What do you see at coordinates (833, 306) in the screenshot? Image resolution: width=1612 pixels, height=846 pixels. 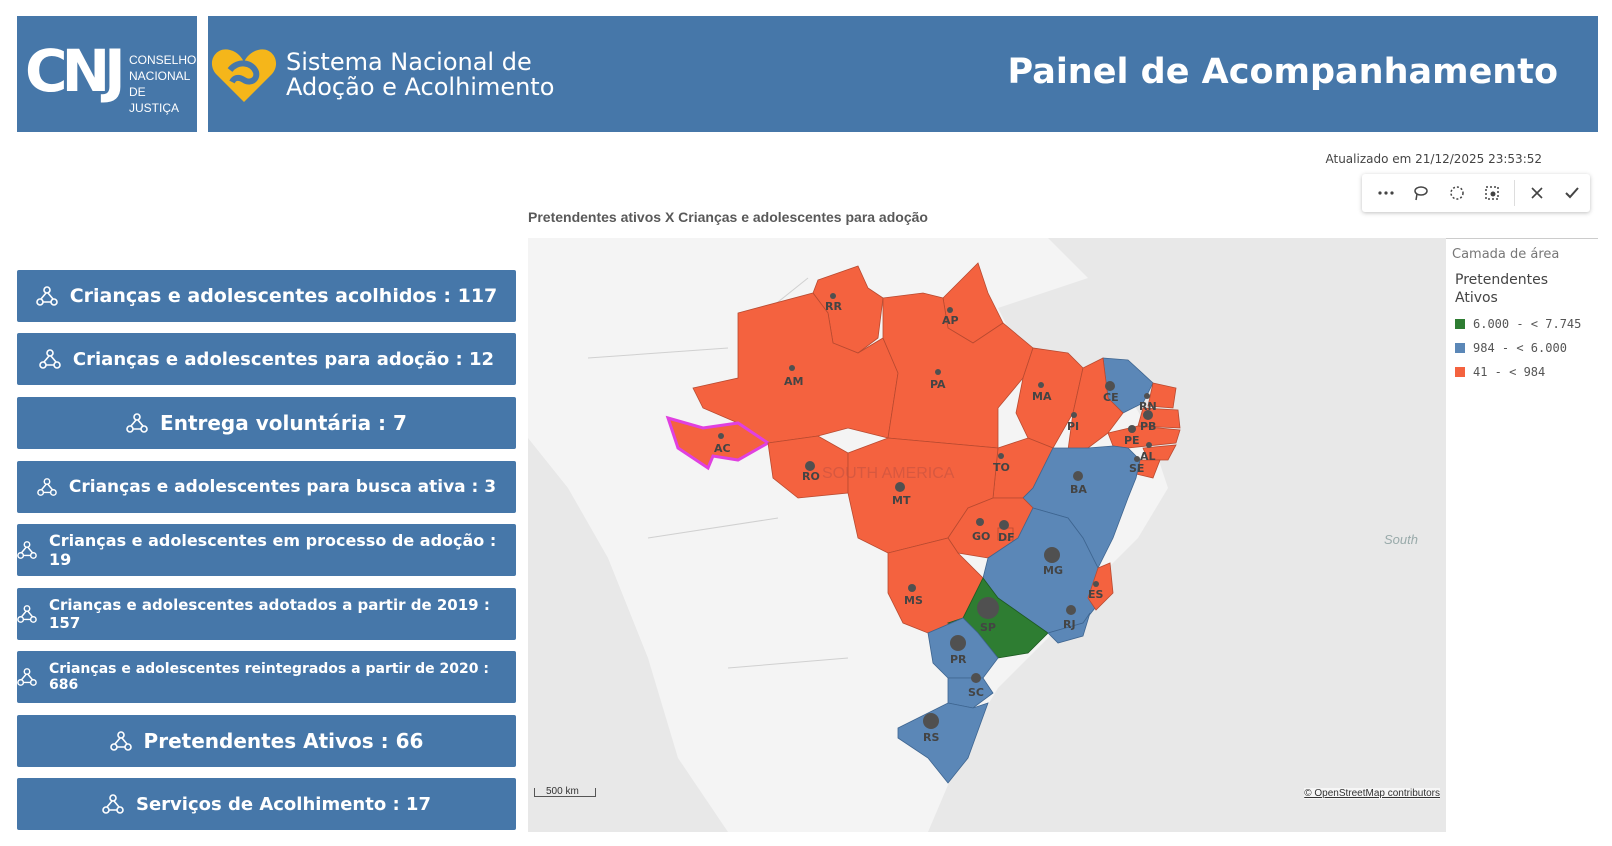 I see `label-RR: RR` at bounding box center [833, 306].